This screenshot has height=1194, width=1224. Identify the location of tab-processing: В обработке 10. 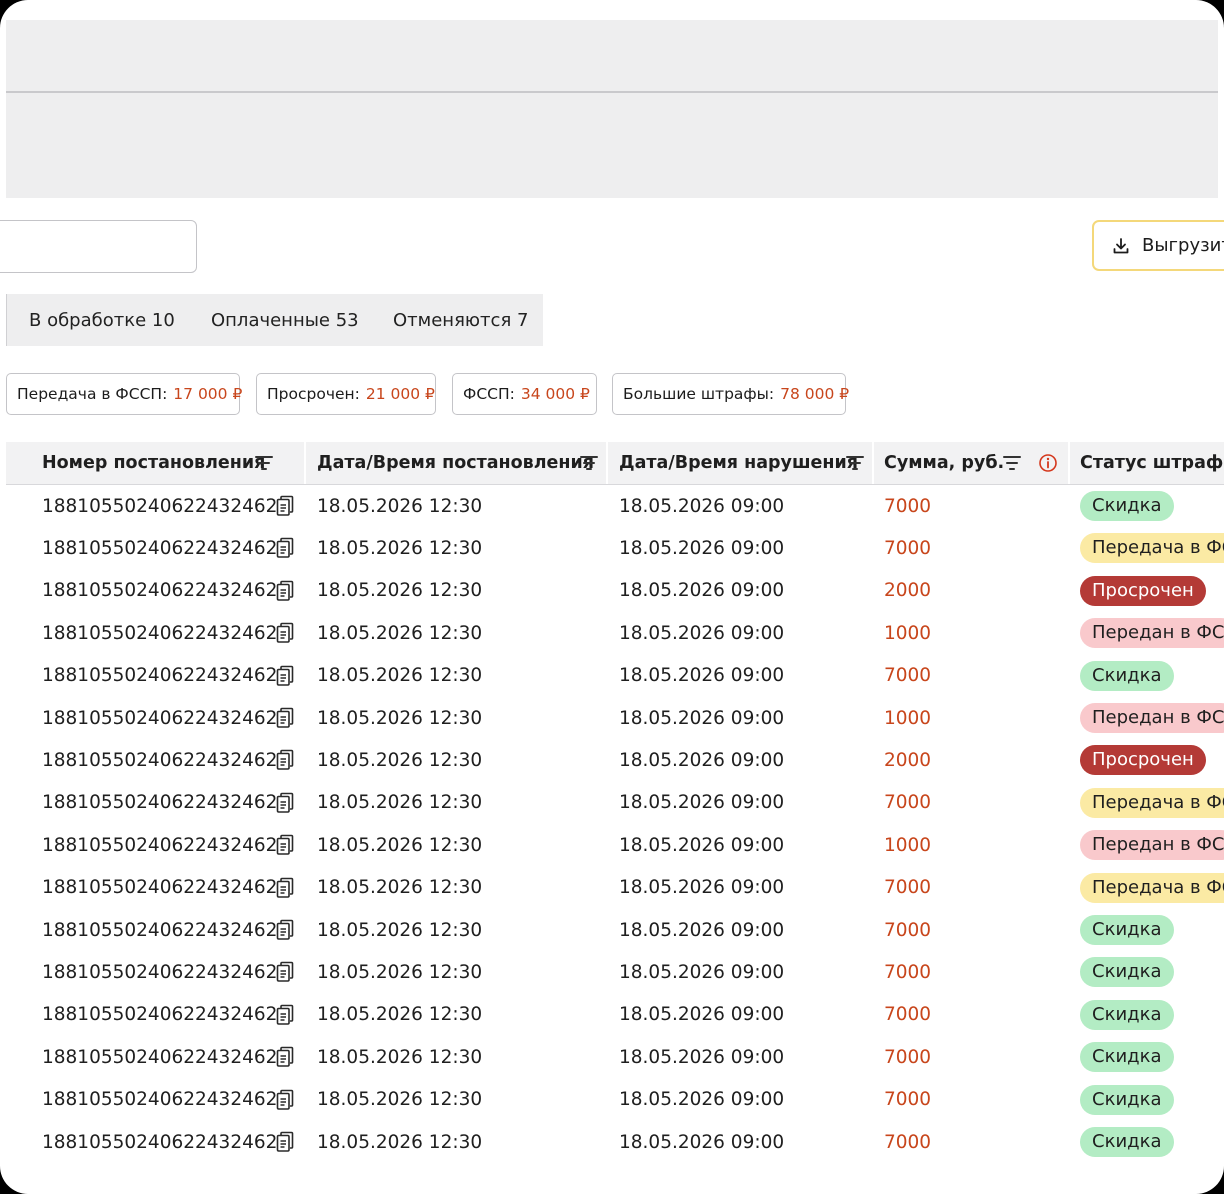
(102, 320).